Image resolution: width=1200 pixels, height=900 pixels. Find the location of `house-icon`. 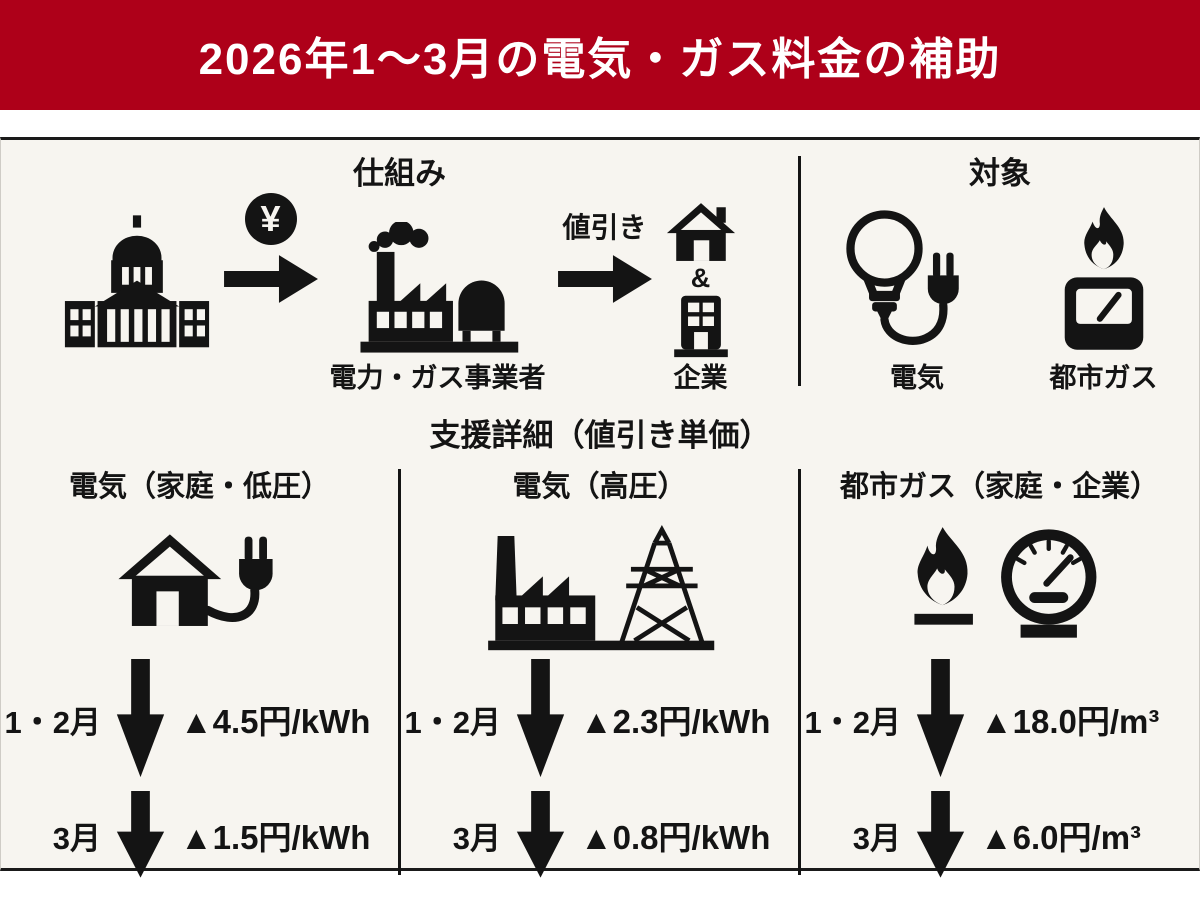

house-icon is located at coordinates (700, 232).